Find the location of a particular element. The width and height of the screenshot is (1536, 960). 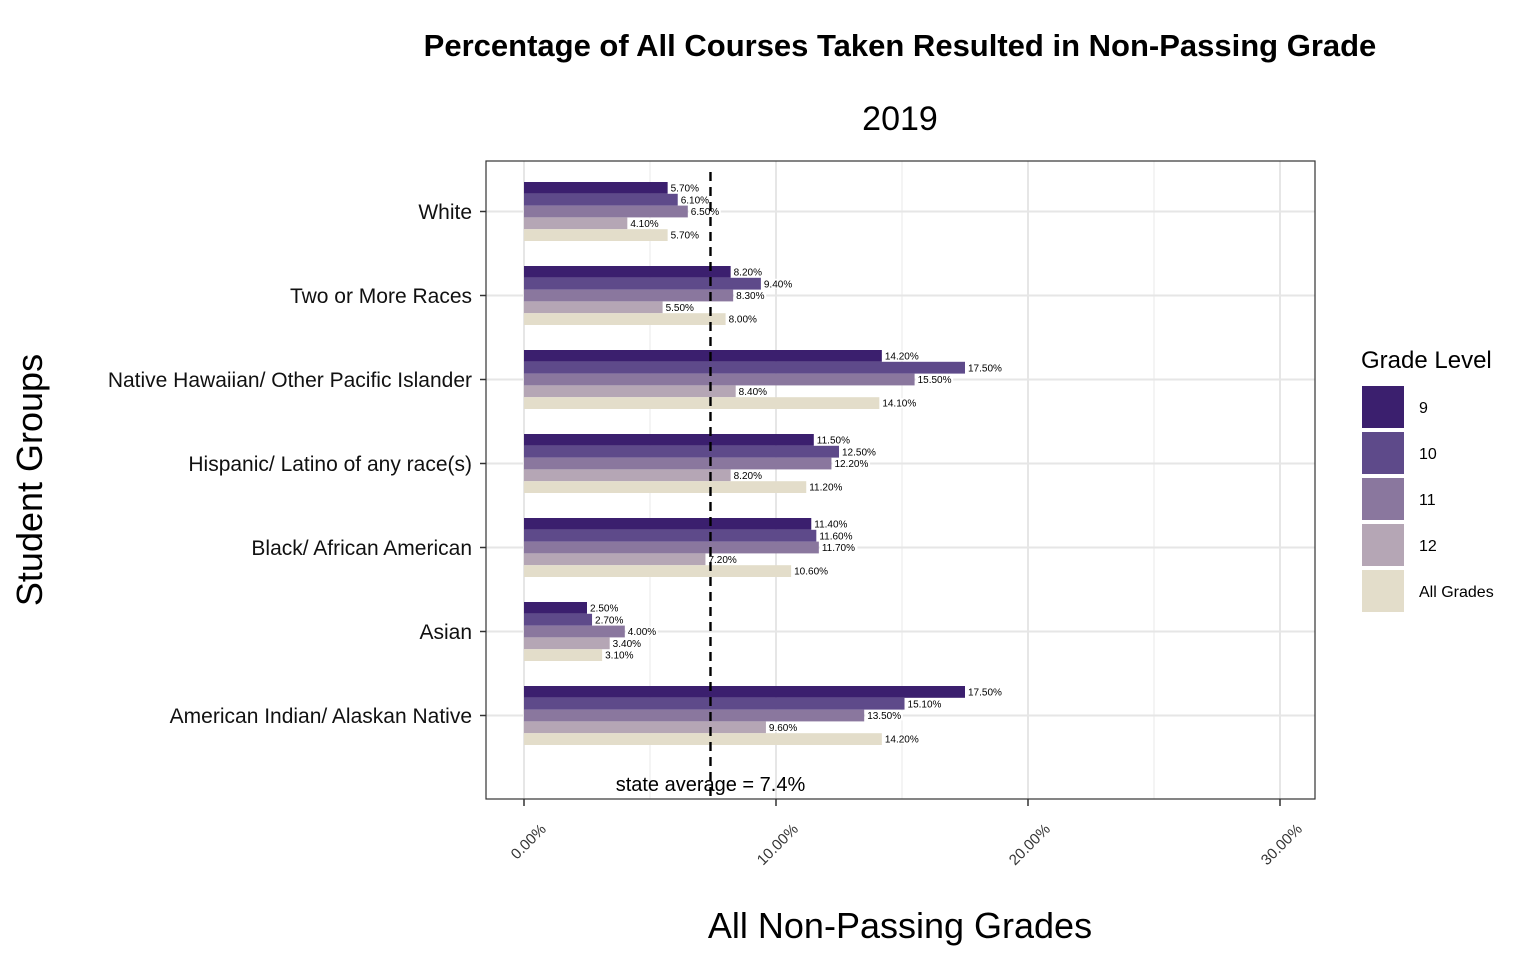

data-label: 13.50% is located at coordinates (884, 716).